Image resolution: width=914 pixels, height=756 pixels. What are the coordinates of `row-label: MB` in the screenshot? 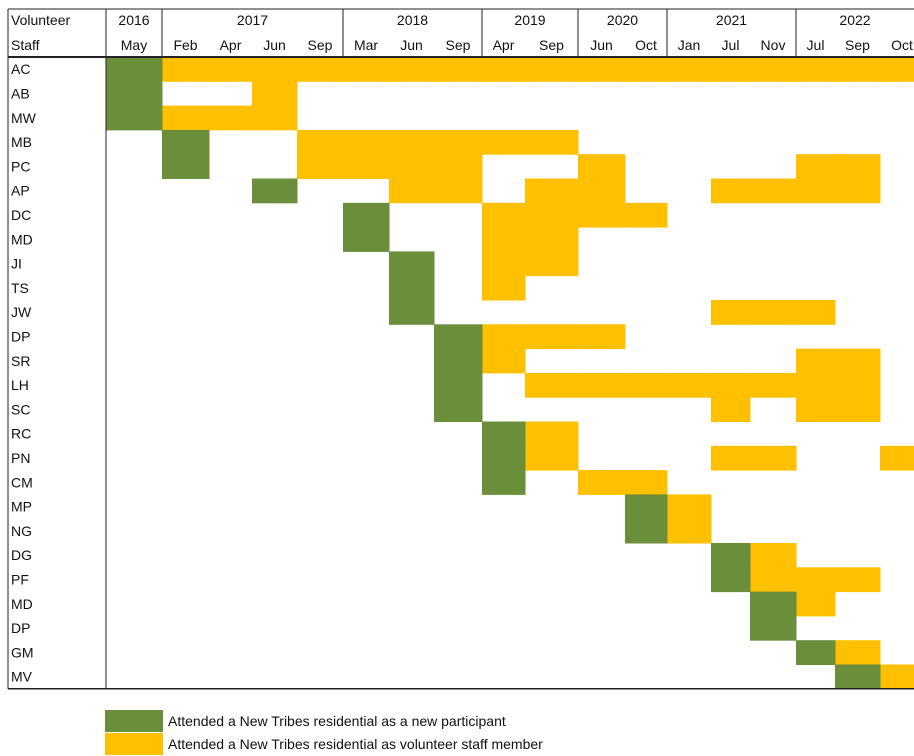 It's located at (21, 142).